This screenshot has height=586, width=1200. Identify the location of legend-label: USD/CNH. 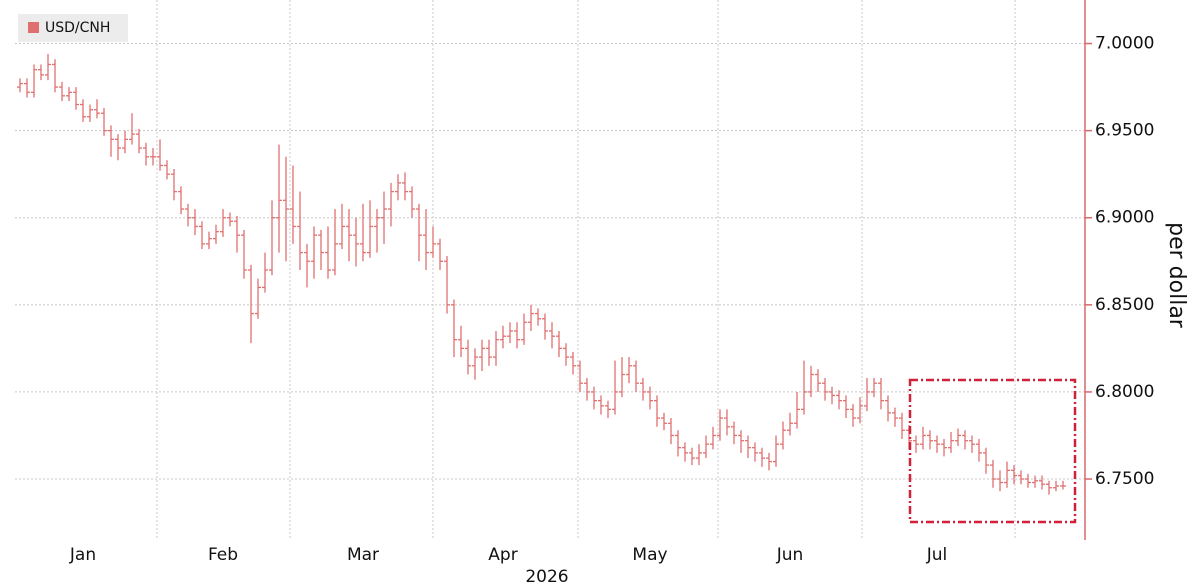
(77, 28).